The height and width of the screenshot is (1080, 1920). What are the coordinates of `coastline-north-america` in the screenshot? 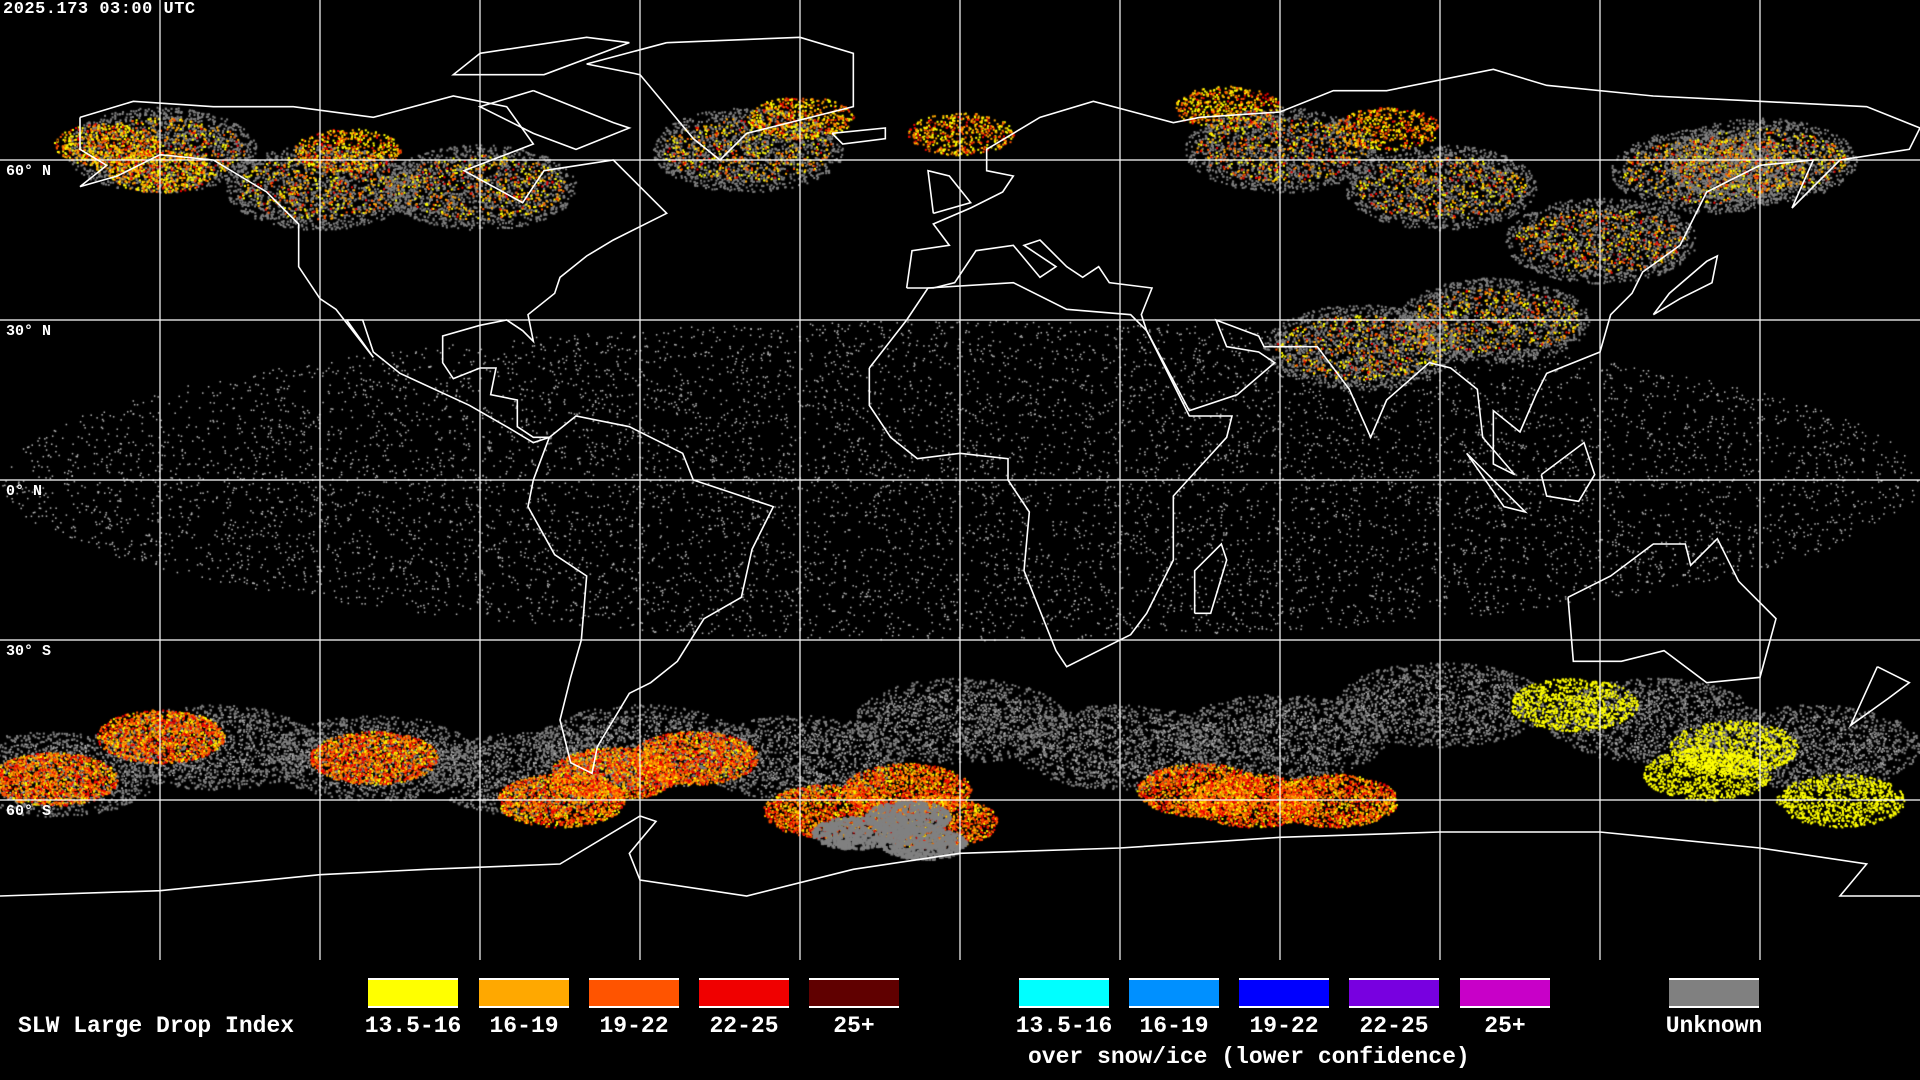 It's located at (374, 269).